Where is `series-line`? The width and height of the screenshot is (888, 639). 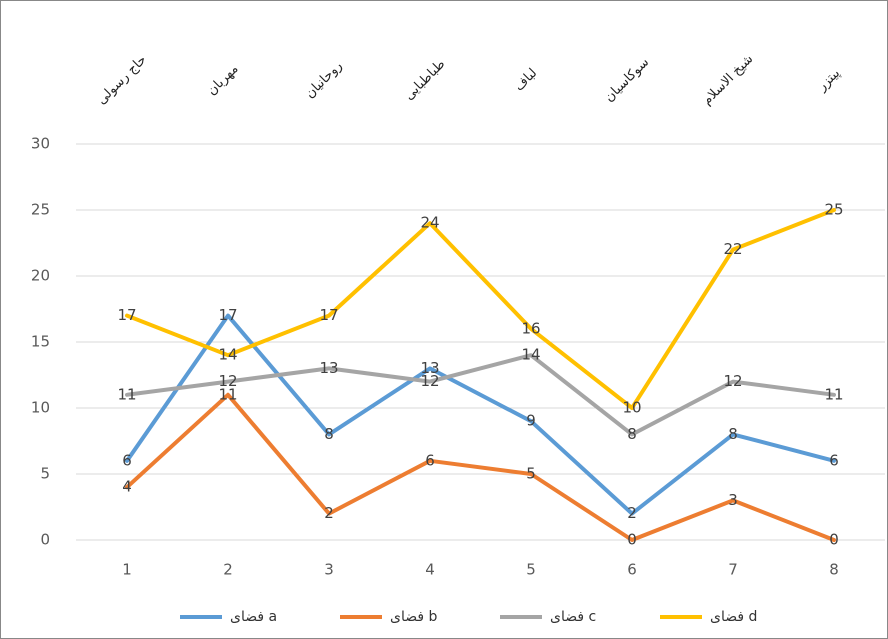
series-line is located at coordinates (480, 395).